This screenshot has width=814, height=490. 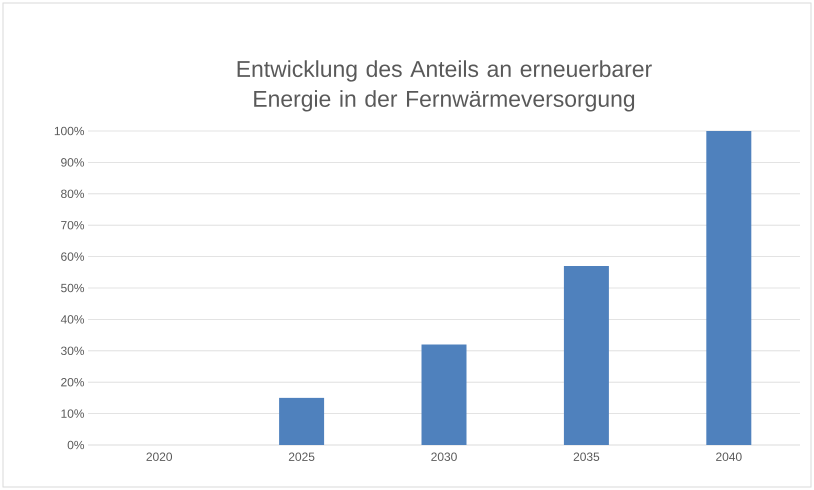 I want to click on x-tick-label: 2020, so click(x=159, y=456).